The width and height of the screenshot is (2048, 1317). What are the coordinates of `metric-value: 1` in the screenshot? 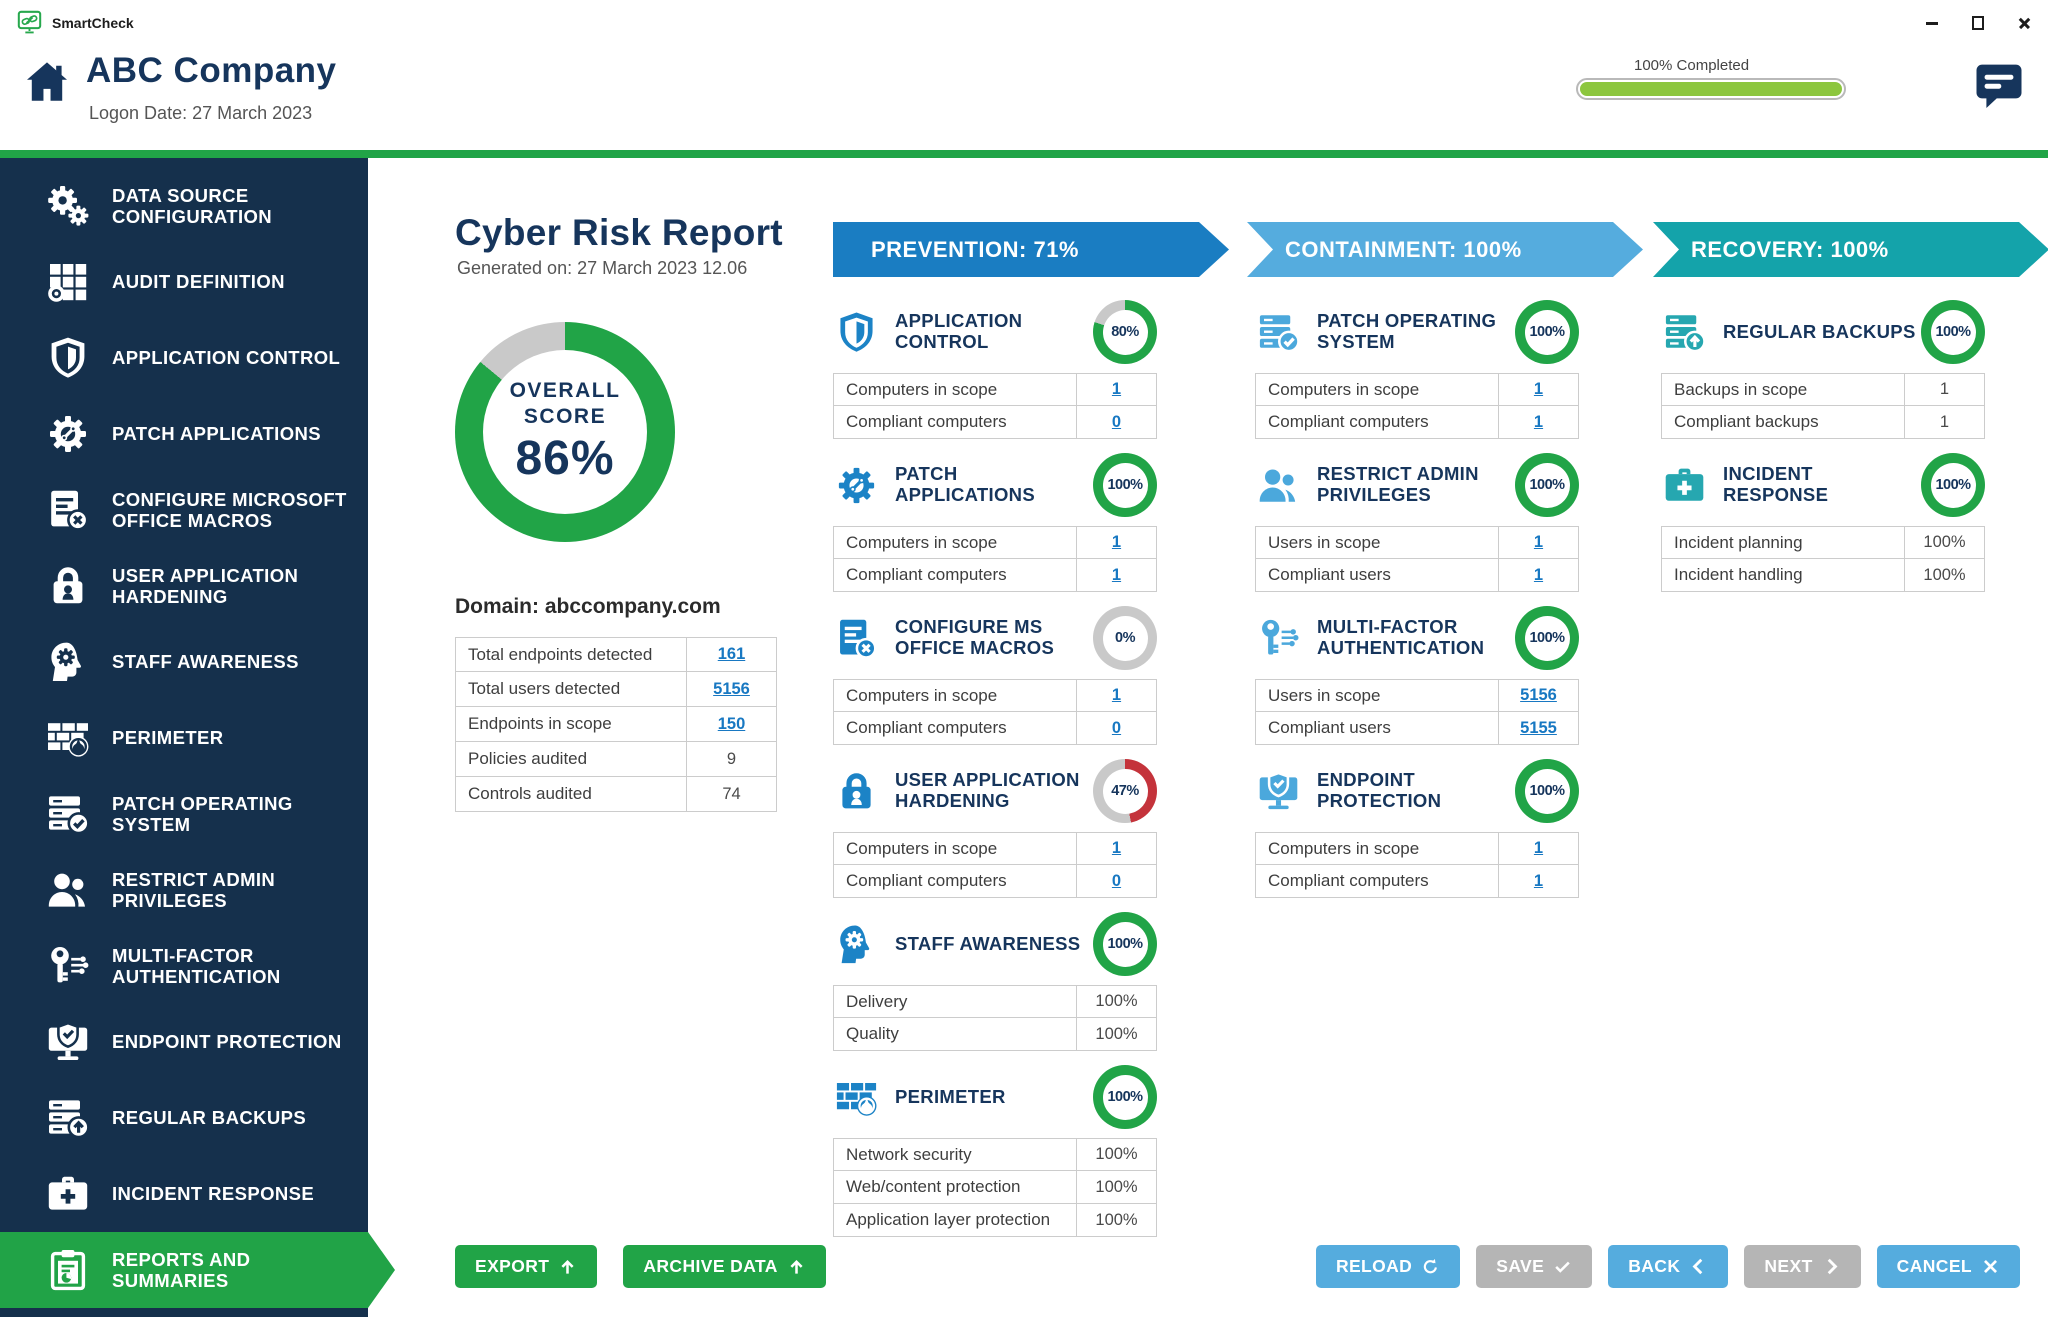 It's located at (1944, 421).